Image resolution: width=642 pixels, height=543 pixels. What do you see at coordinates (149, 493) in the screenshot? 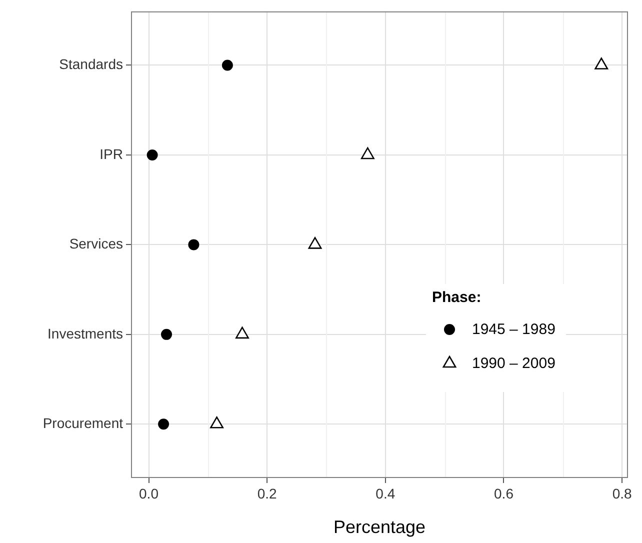
I see `x-tick-label: 0.0` at bounding box center [149, 493].